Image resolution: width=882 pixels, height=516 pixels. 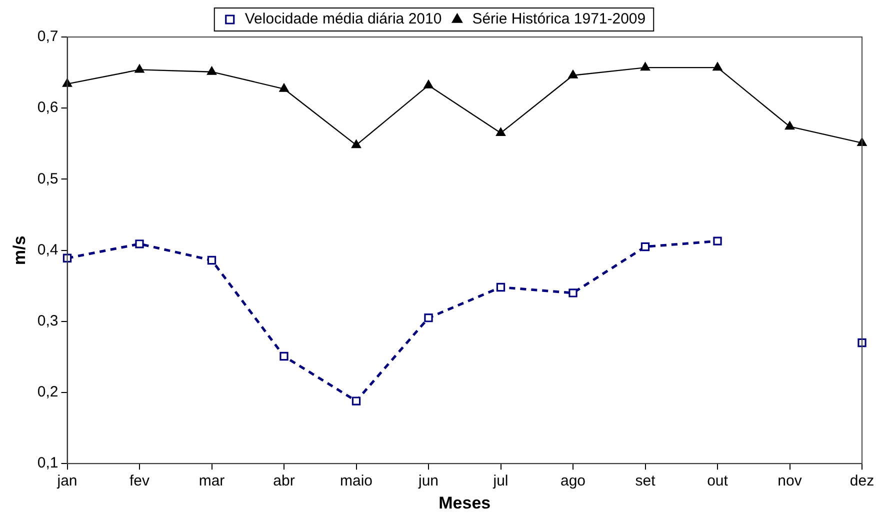 I want to click on y-tick-label: 0,6, so click(x=47, y=107).